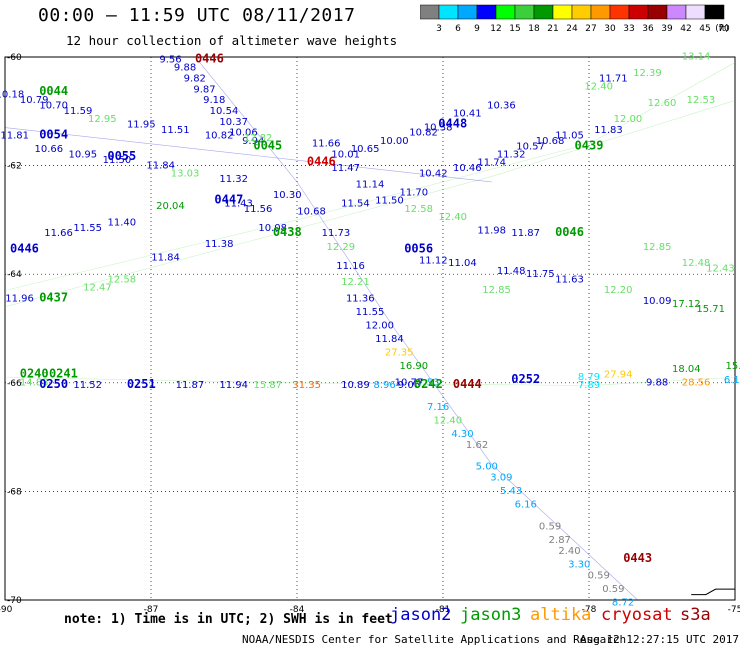  Describe the element at coordinates (501, 478) in the screenshot. I see `wave-height-value: 3.09` at that location.